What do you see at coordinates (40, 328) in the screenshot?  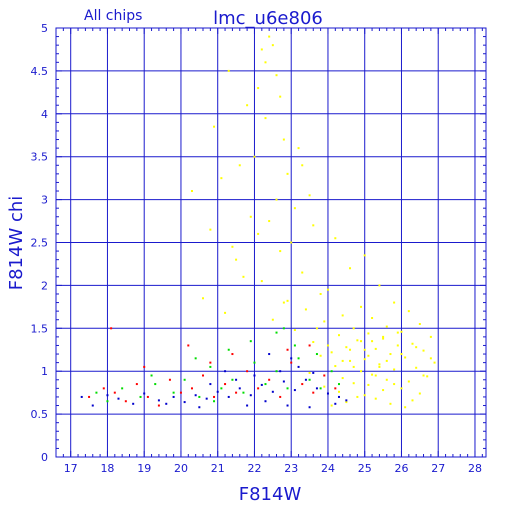 I see `y-tick-label: 1.5` at bounding box center [40, 328].